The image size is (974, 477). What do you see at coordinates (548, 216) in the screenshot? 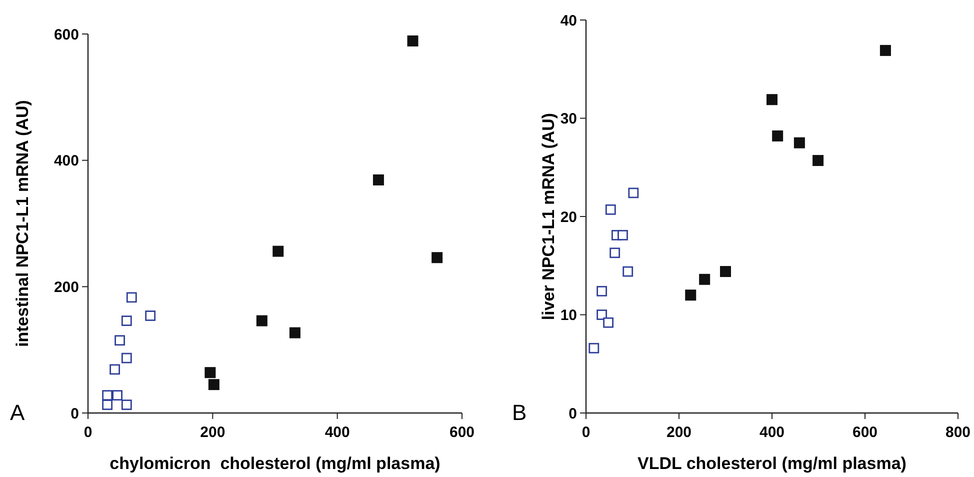
I see `y-axis-title: liver NPC1-L1 mRNA (AU)` at bounding box center [548, 216].